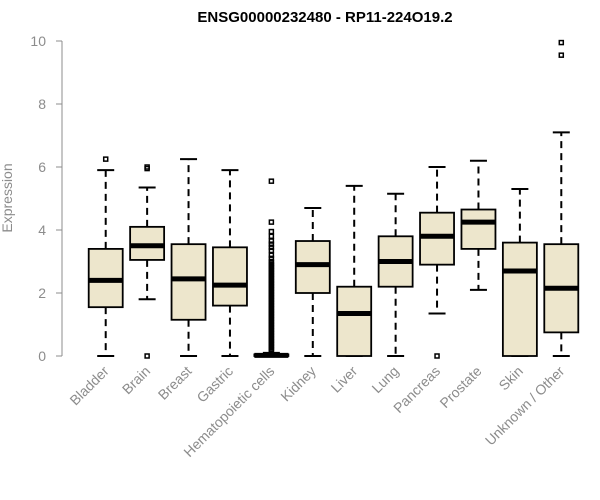 Image resolution: width=600 pixels, height=500 pixels. Describe the element at coordinates (136, 380) in the screenshot. I see `x-category-label: Brain` at that location.